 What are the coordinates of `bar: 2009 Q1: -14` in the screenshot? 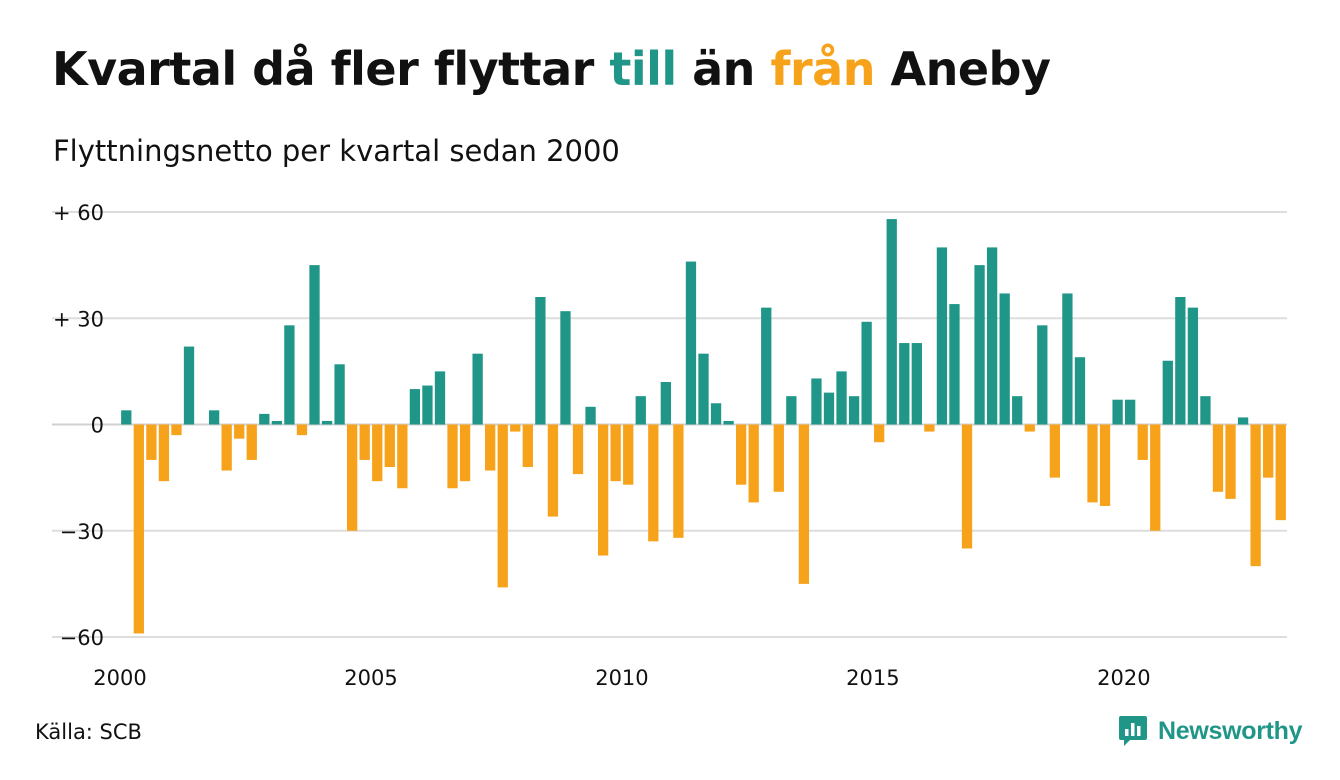 It's located at (578, 449).